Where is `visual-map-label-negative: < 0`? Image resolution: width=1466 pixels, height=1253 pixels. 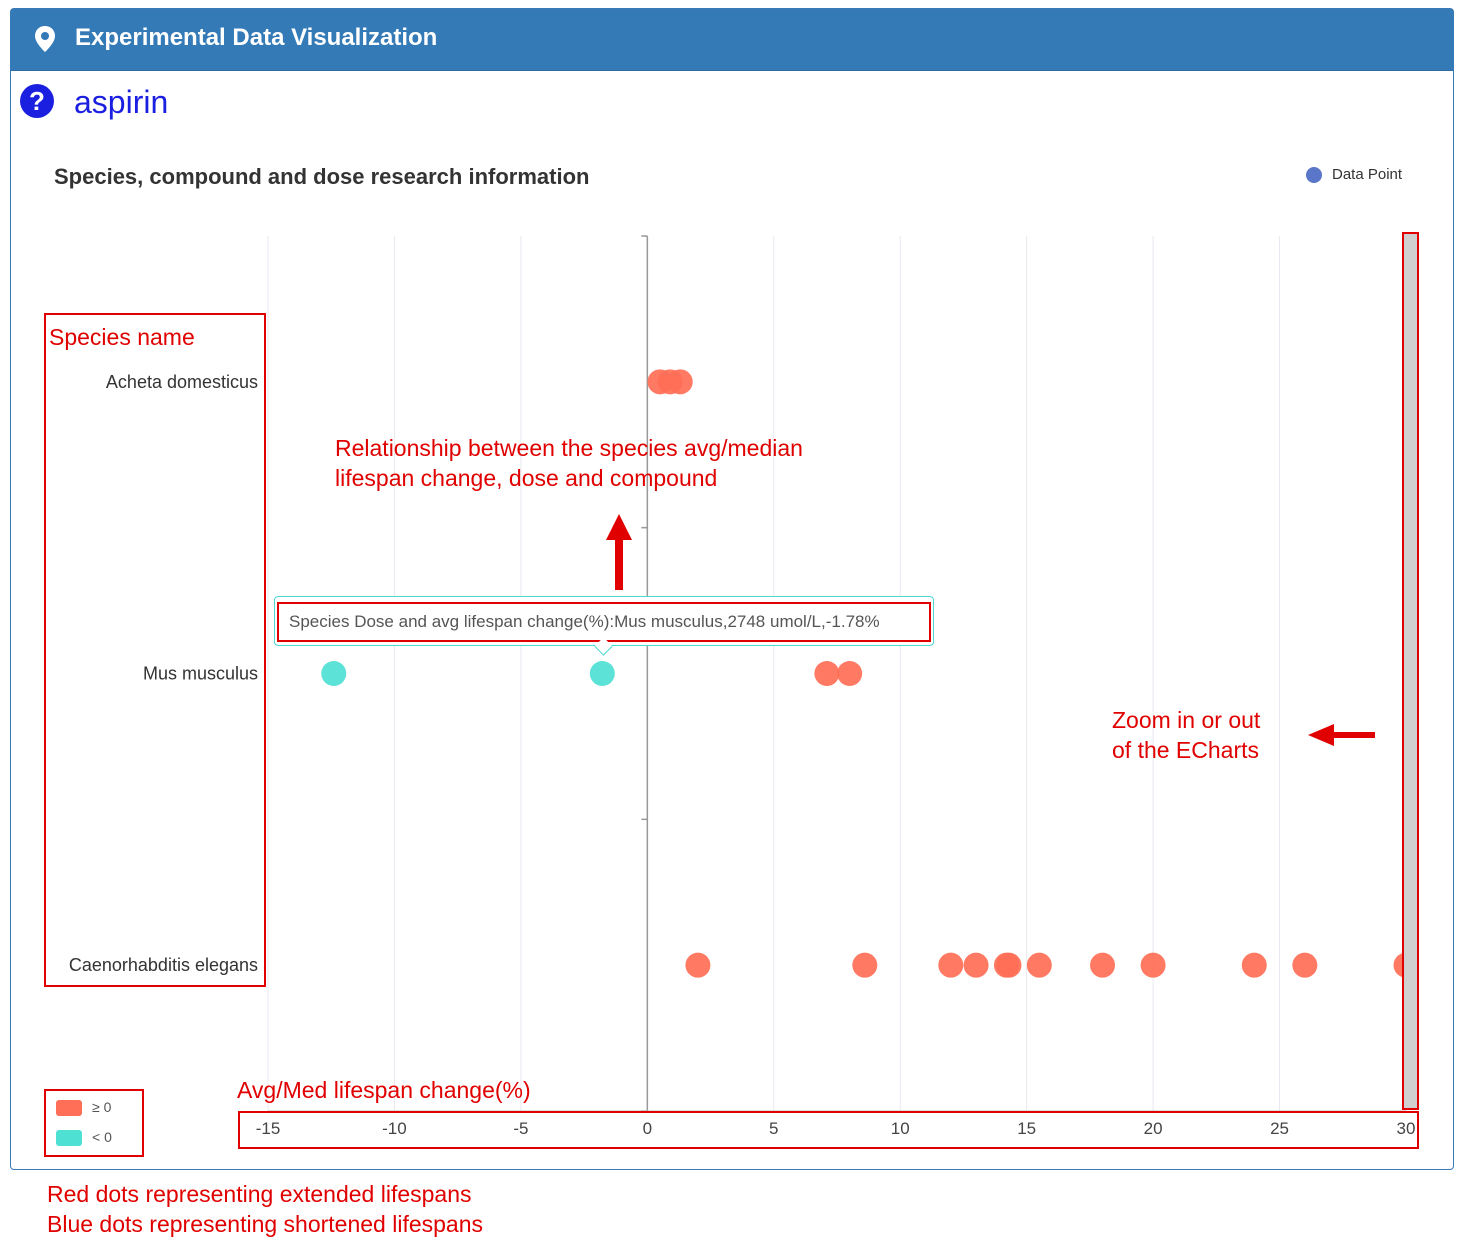
visual-map-label-negative: < 0 is located at coordinates (102, 1137).